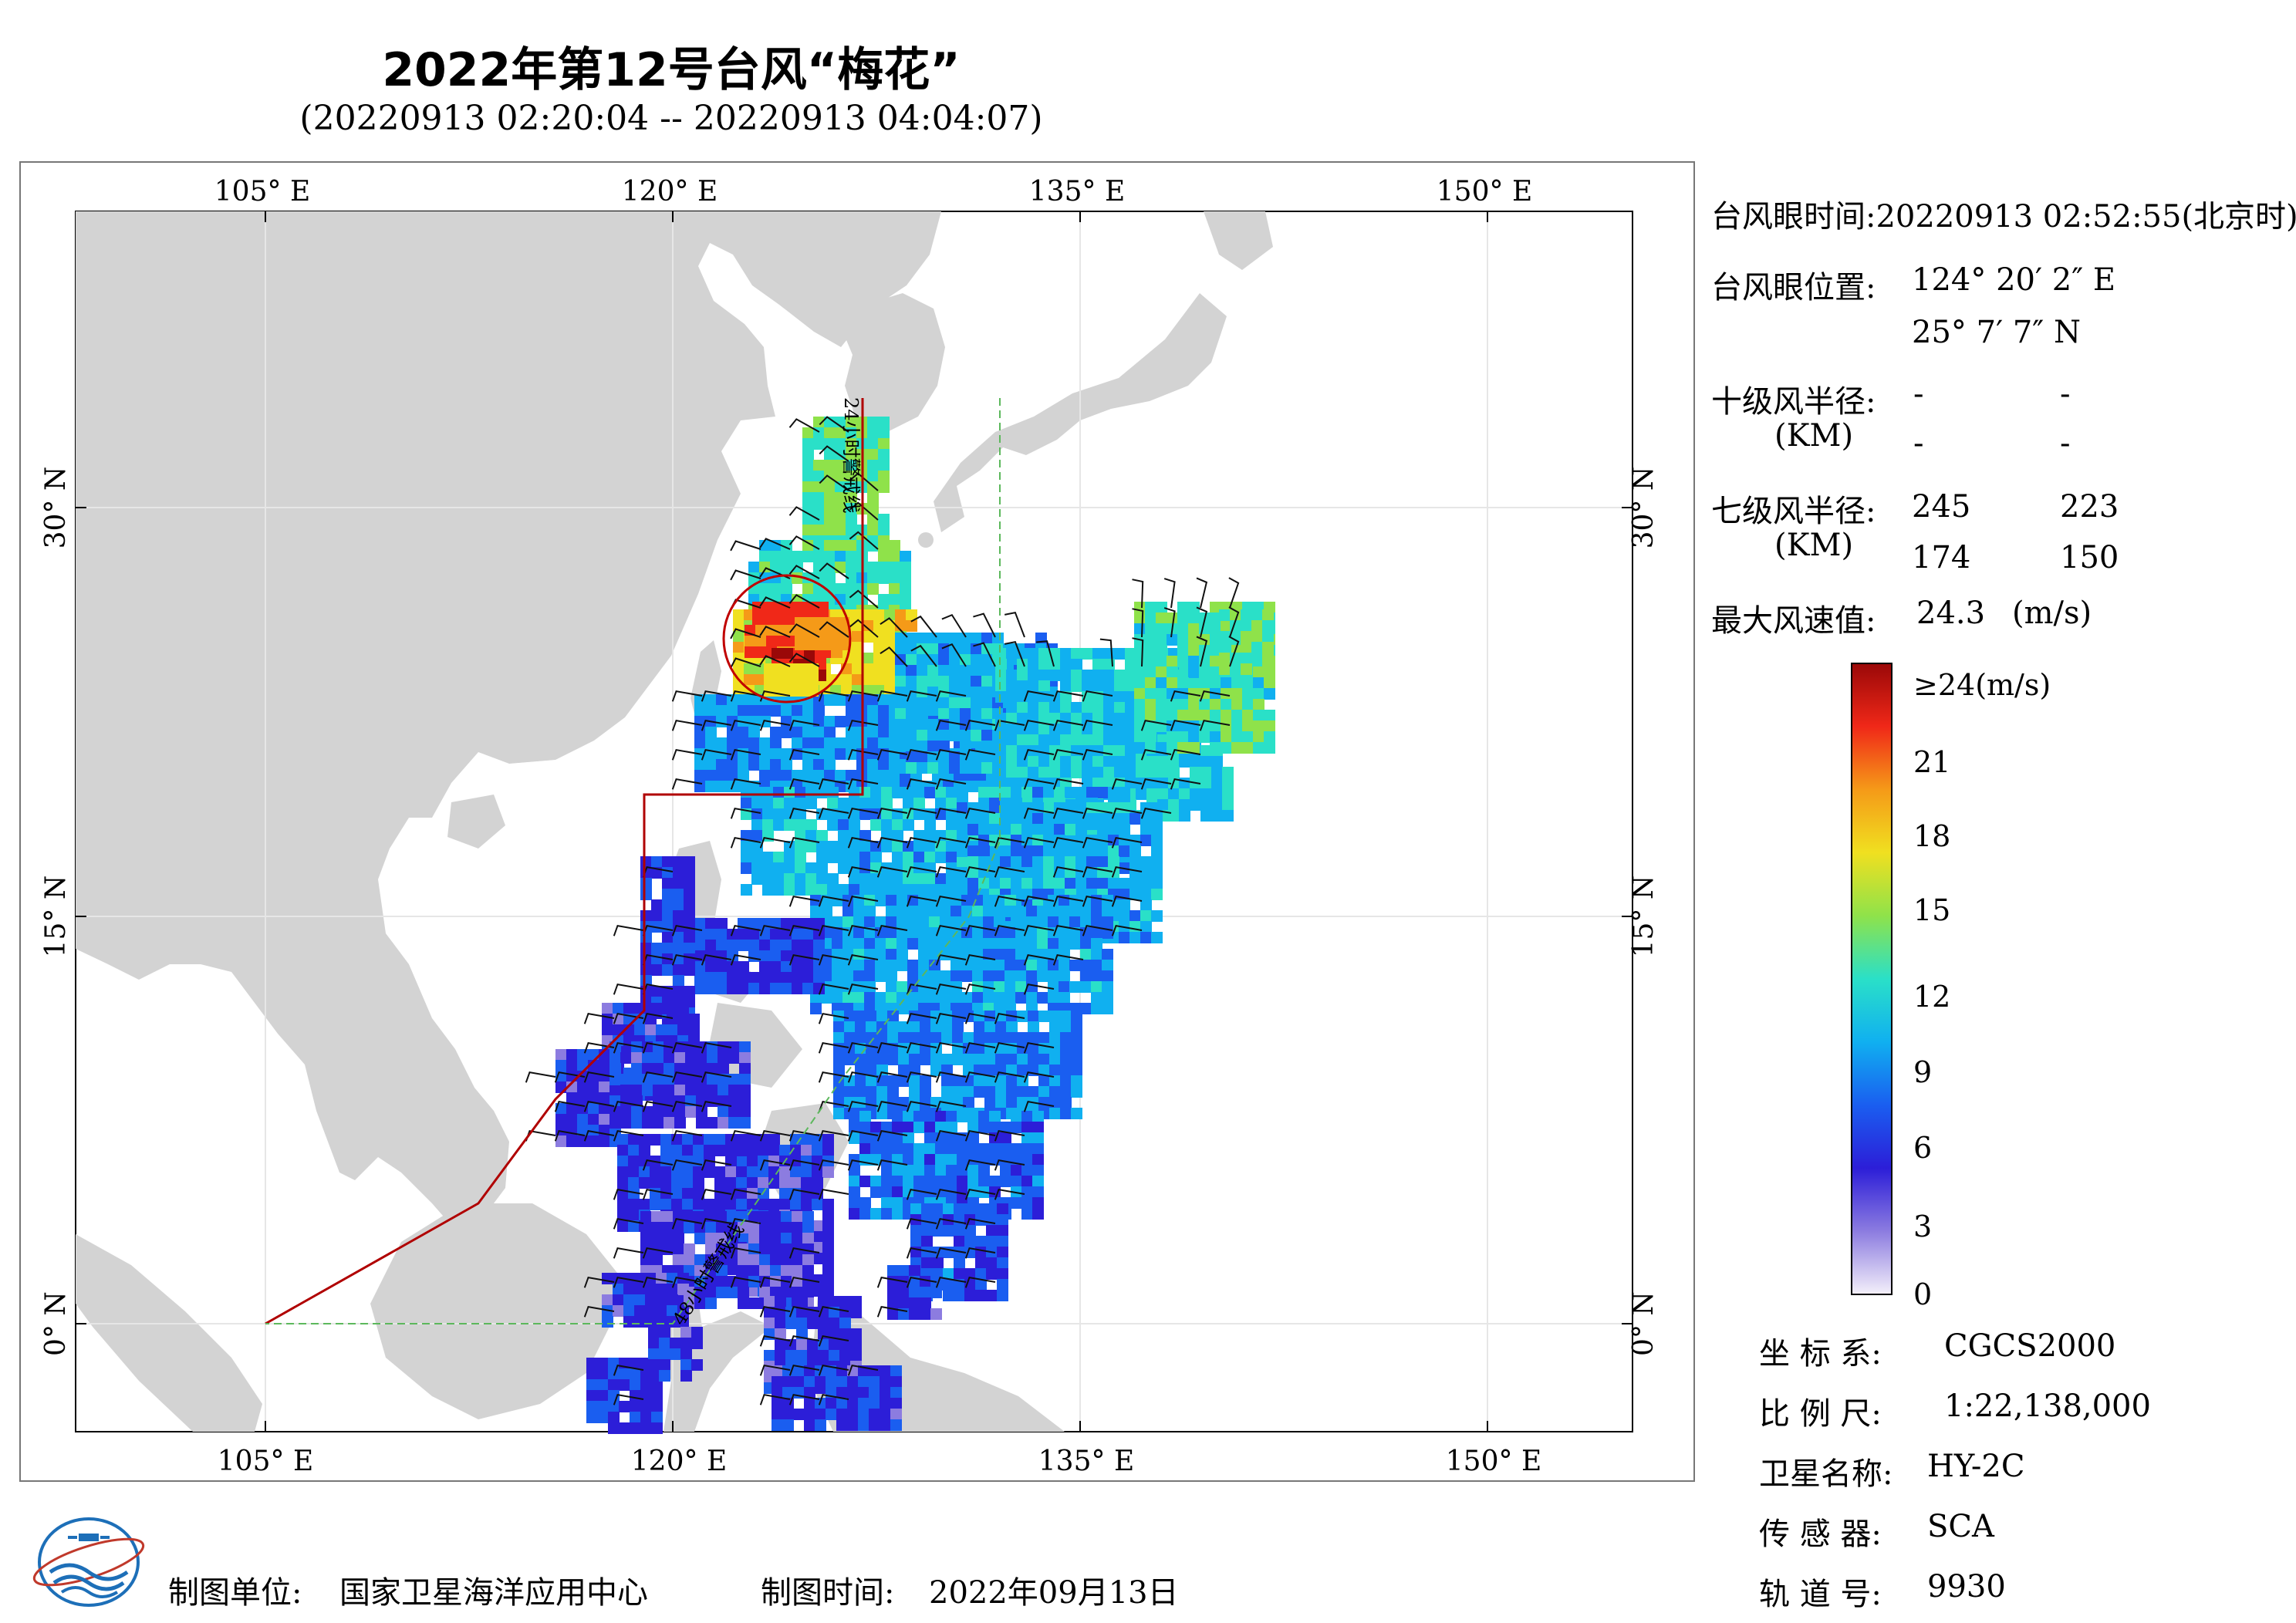 The width and height of the screenshot is (2296, 1623). Describe the element at coordinates (2047, 1406) in the screenshot. I see `scale-value: 1:22,138,000` at that location.